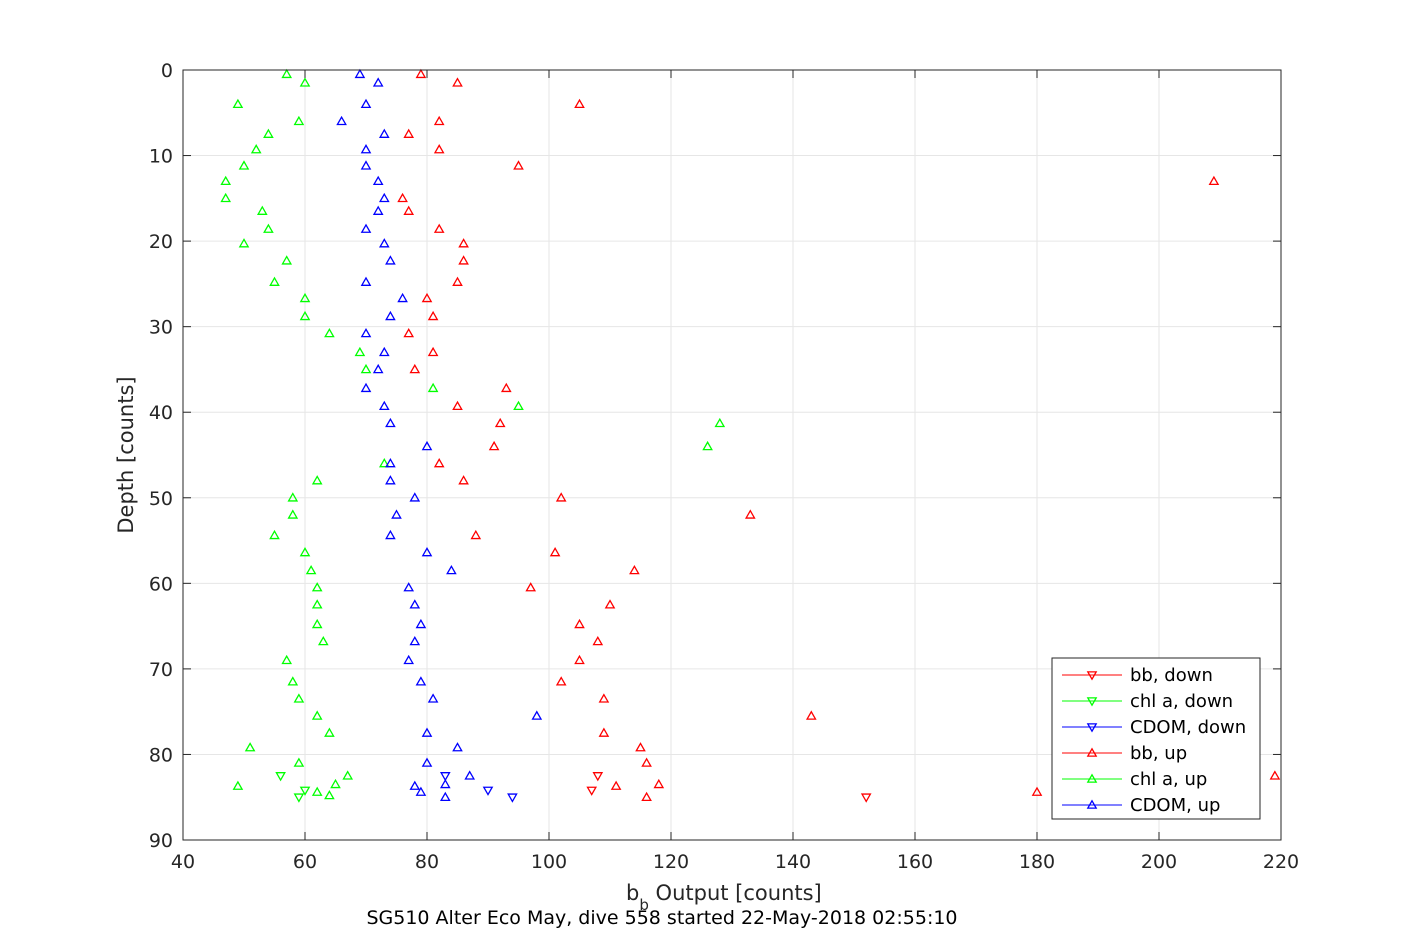  I want to click on x-tick-label: 180, so click(1037, 862).